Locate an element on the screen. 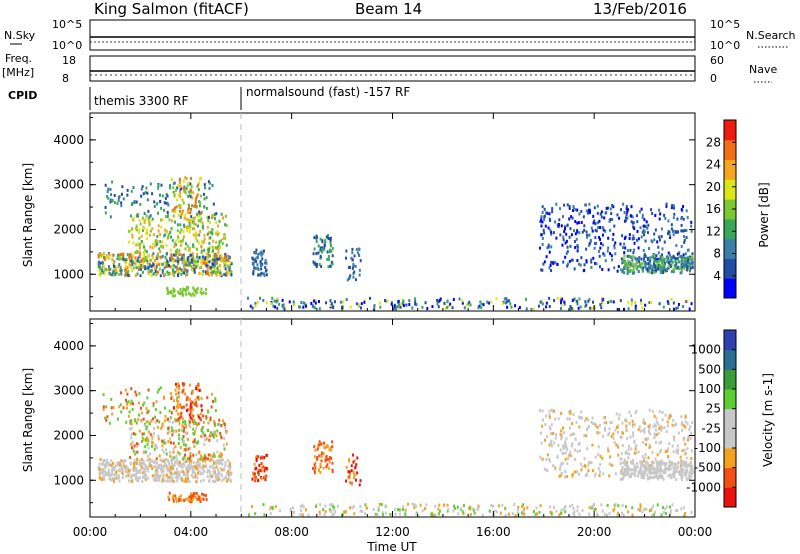 This screenshot has width=800, height=554. x-tick-label: 12:00 is located at coordinates (392, 532).